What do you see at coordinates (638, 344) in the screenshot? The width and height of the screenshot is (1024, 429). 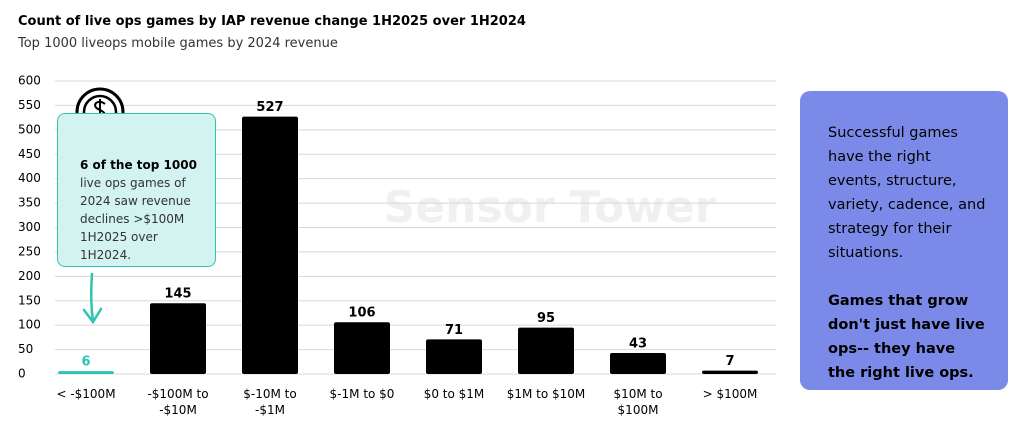 I see `value-label: 43` at bounding box center [638, 344].